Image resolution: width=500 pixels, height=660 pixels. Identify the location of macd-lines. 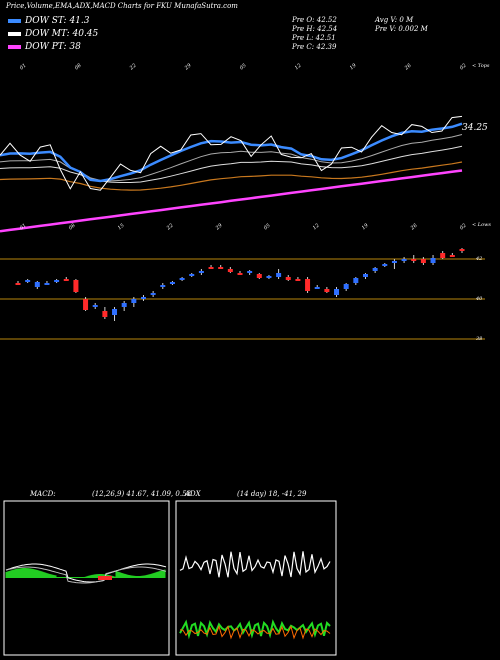
(86, 573).